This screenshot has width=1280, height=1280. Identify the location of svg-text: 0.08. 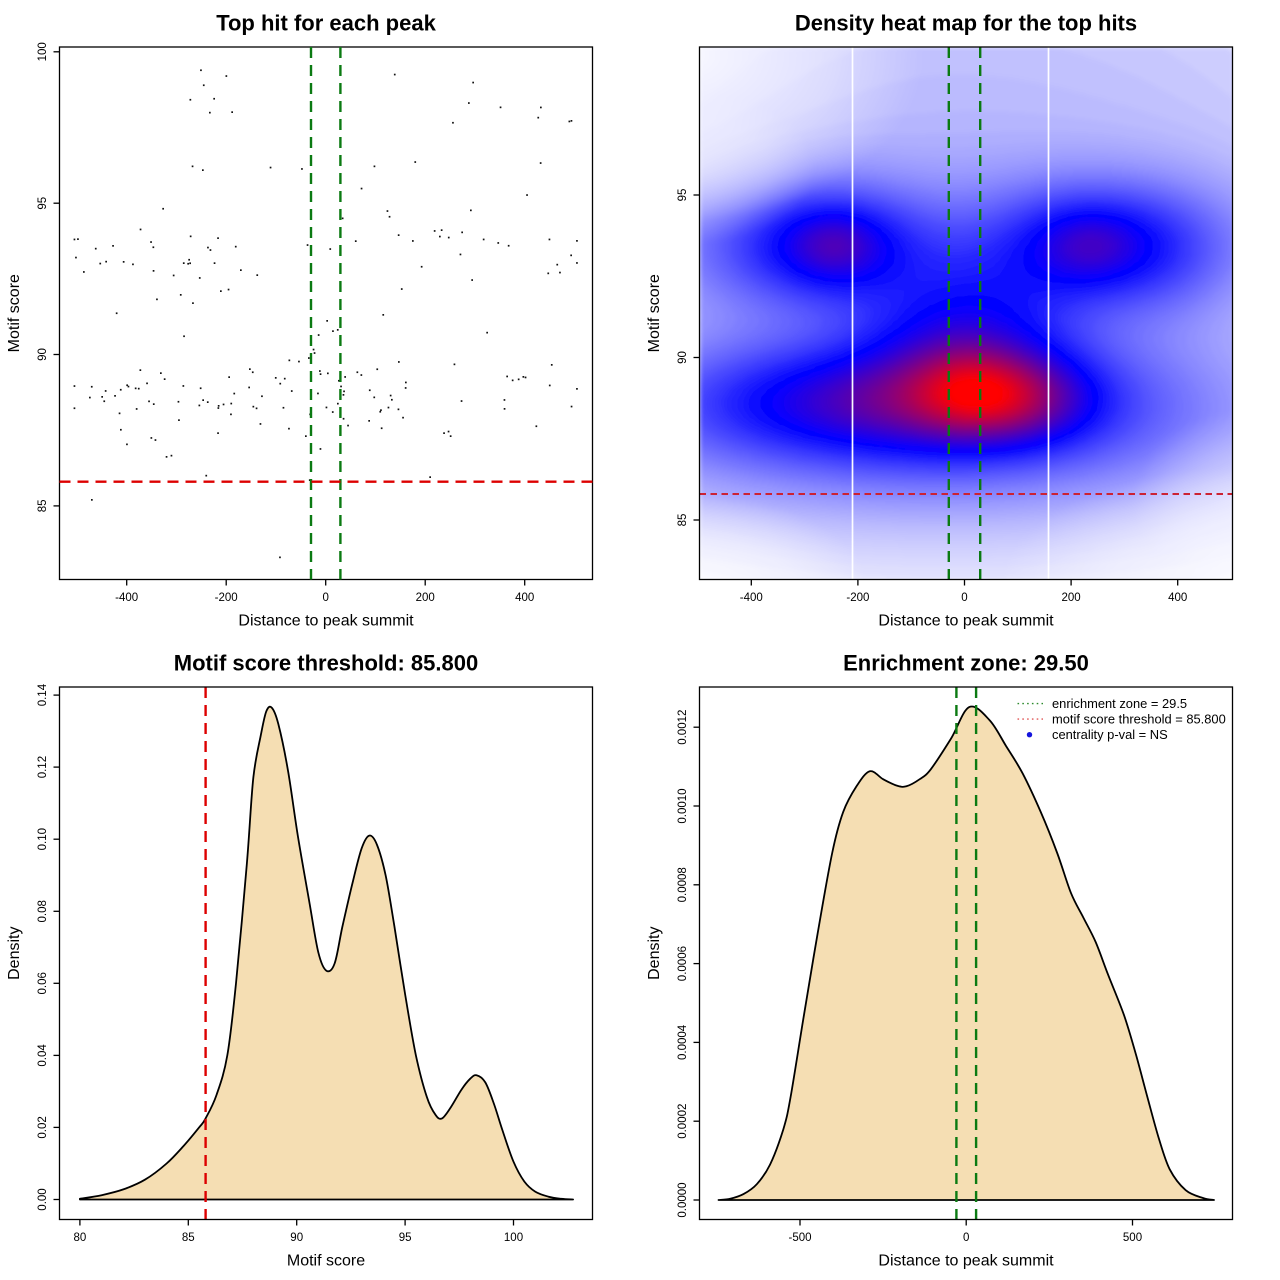
(43, 911).